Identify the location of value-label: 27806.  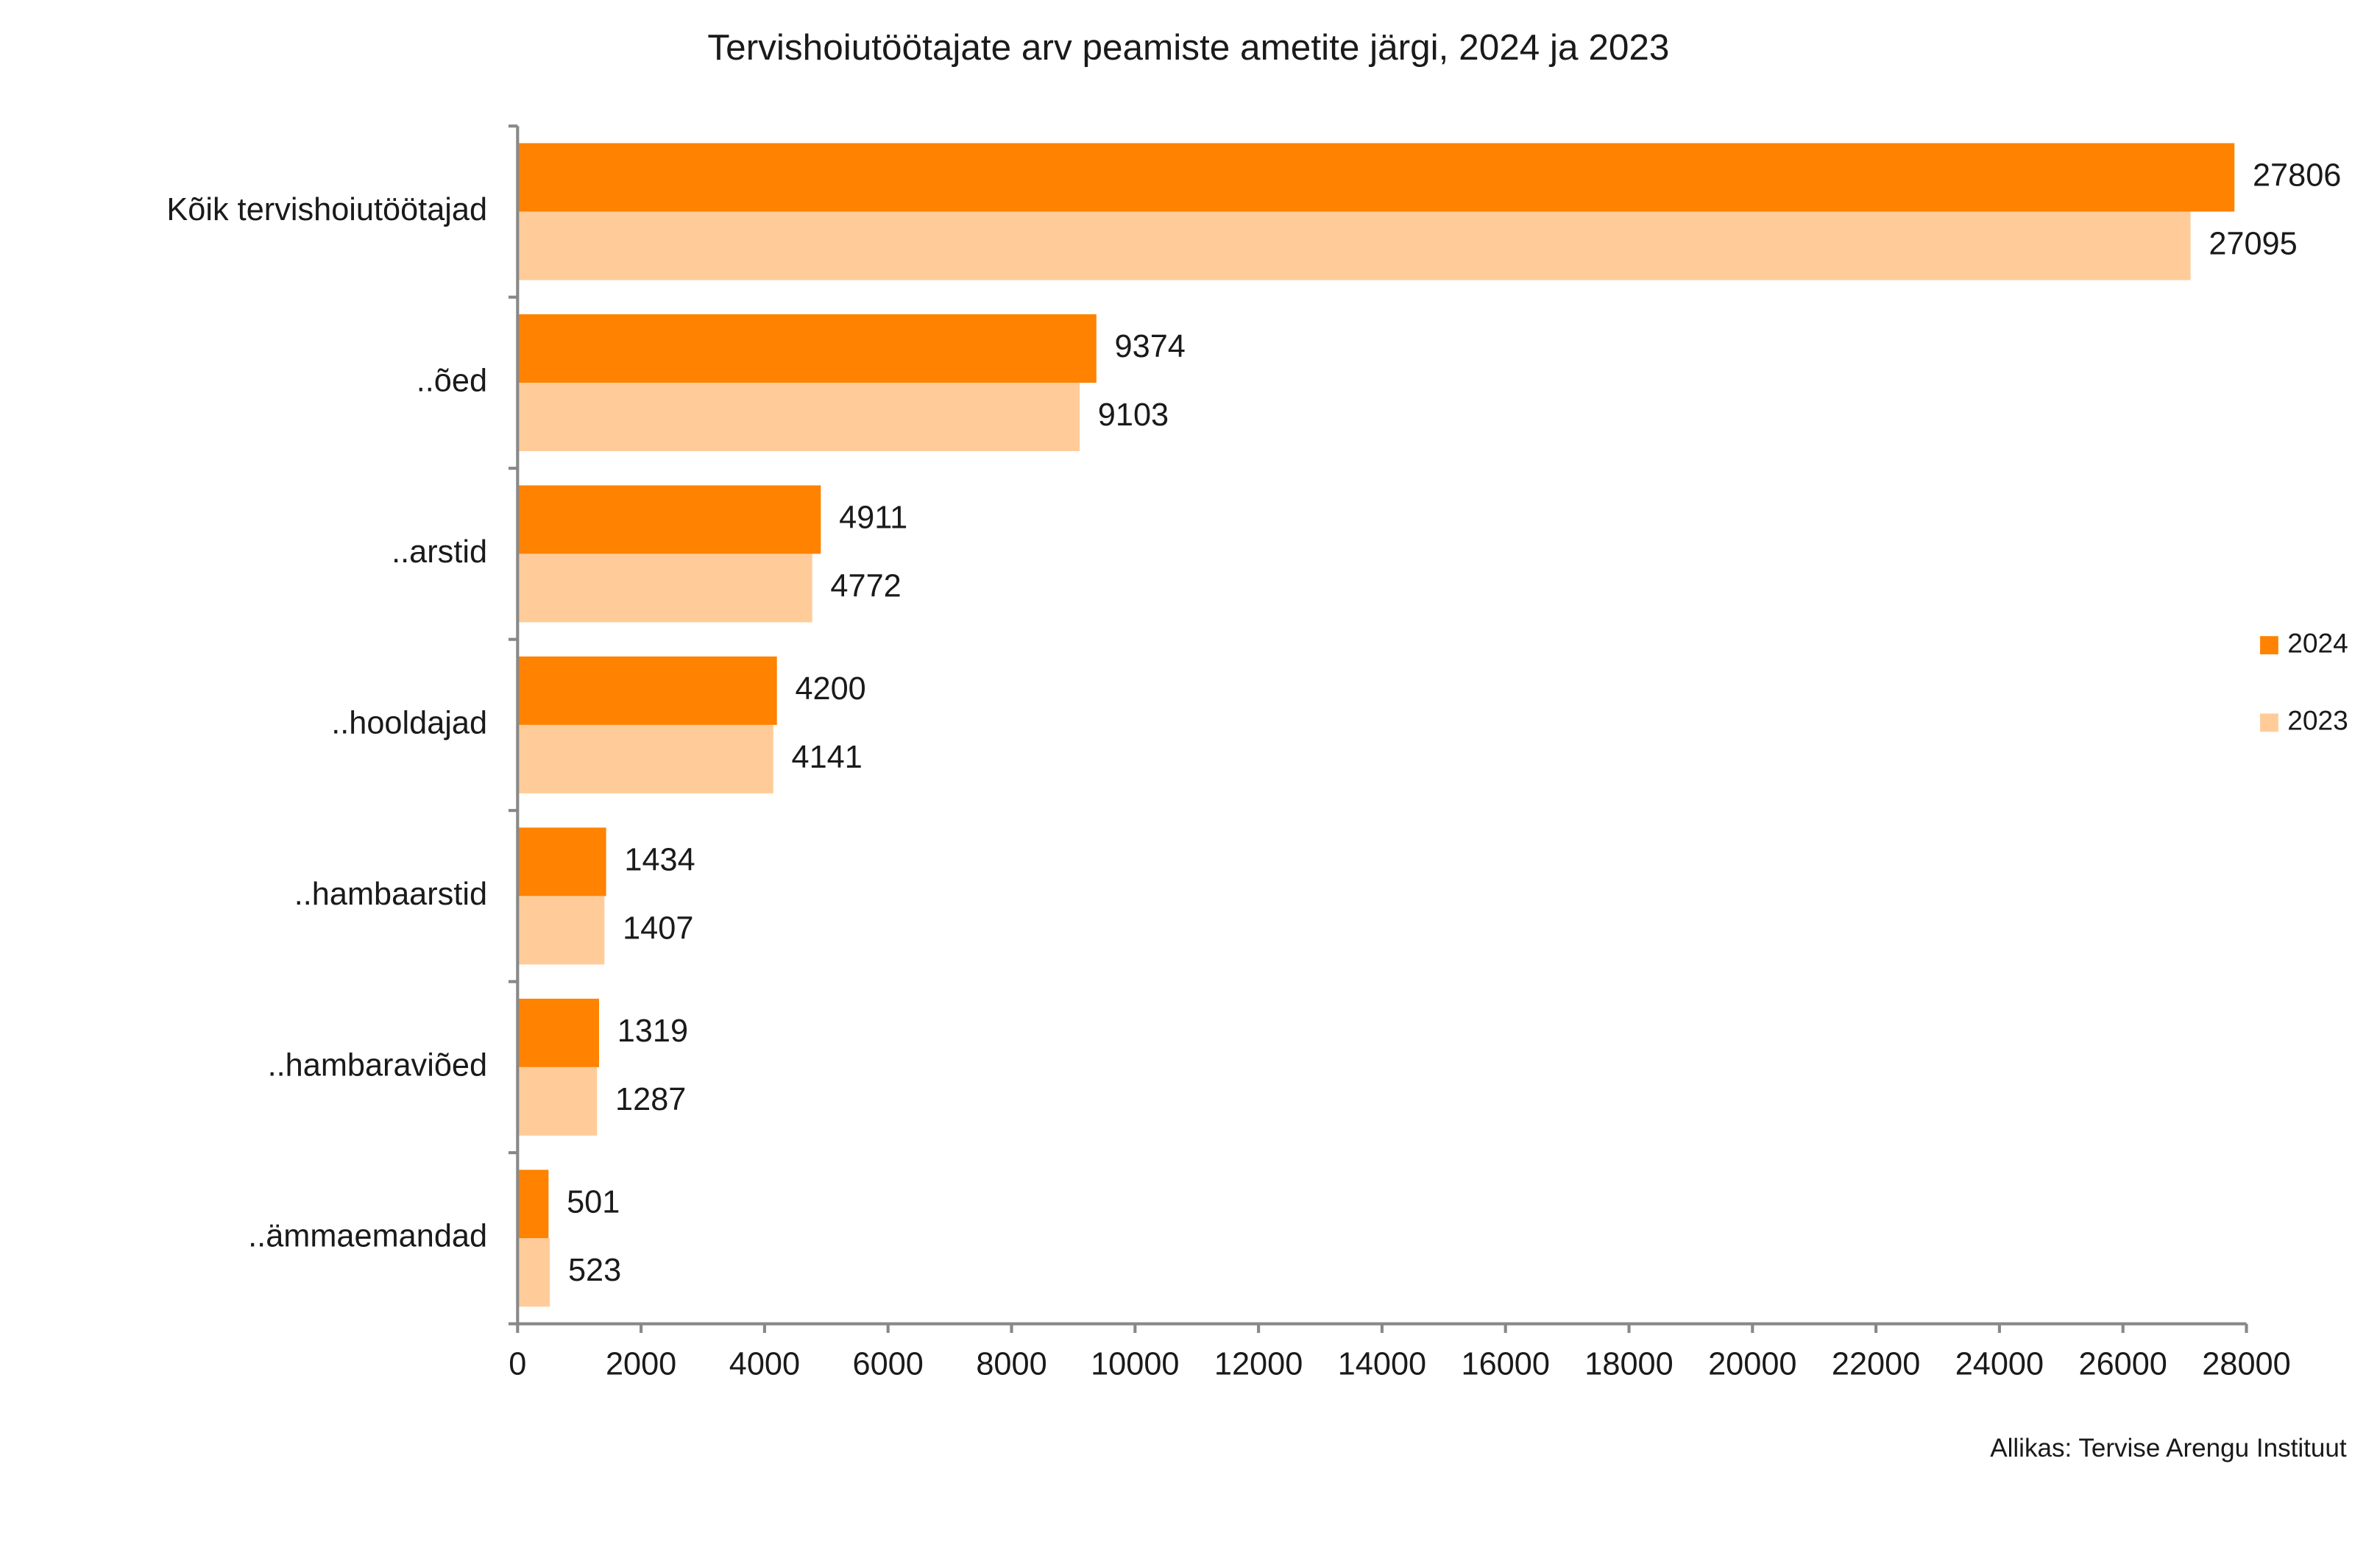
(2297, 175).